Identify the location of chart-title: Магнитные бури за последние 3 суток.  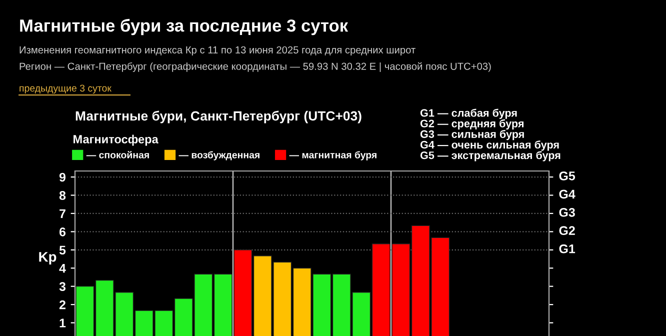
(184, 27).